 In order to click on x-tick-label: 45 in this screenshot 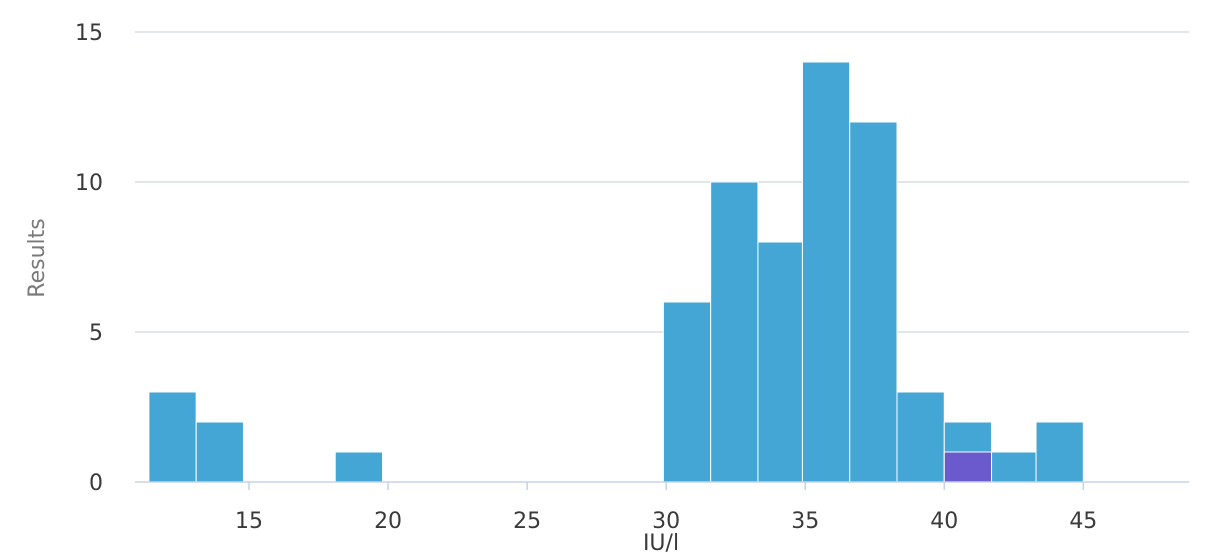, I will do `click(1083, 521)`.